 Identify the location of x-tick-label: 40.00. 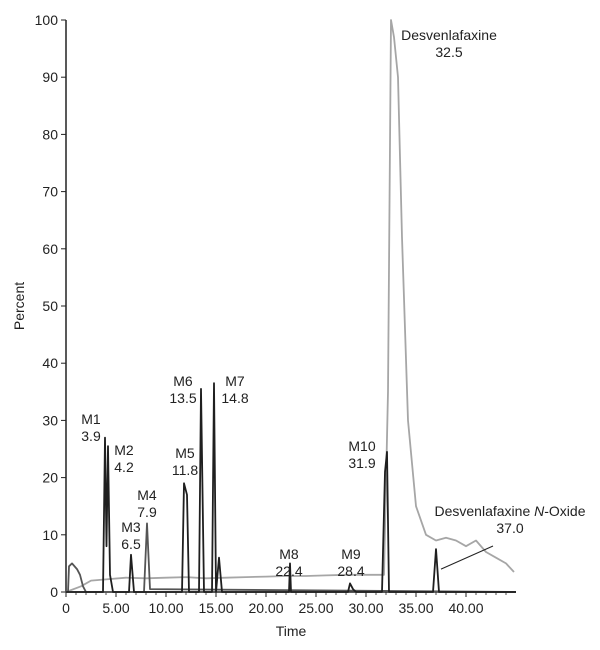
(465, 608).